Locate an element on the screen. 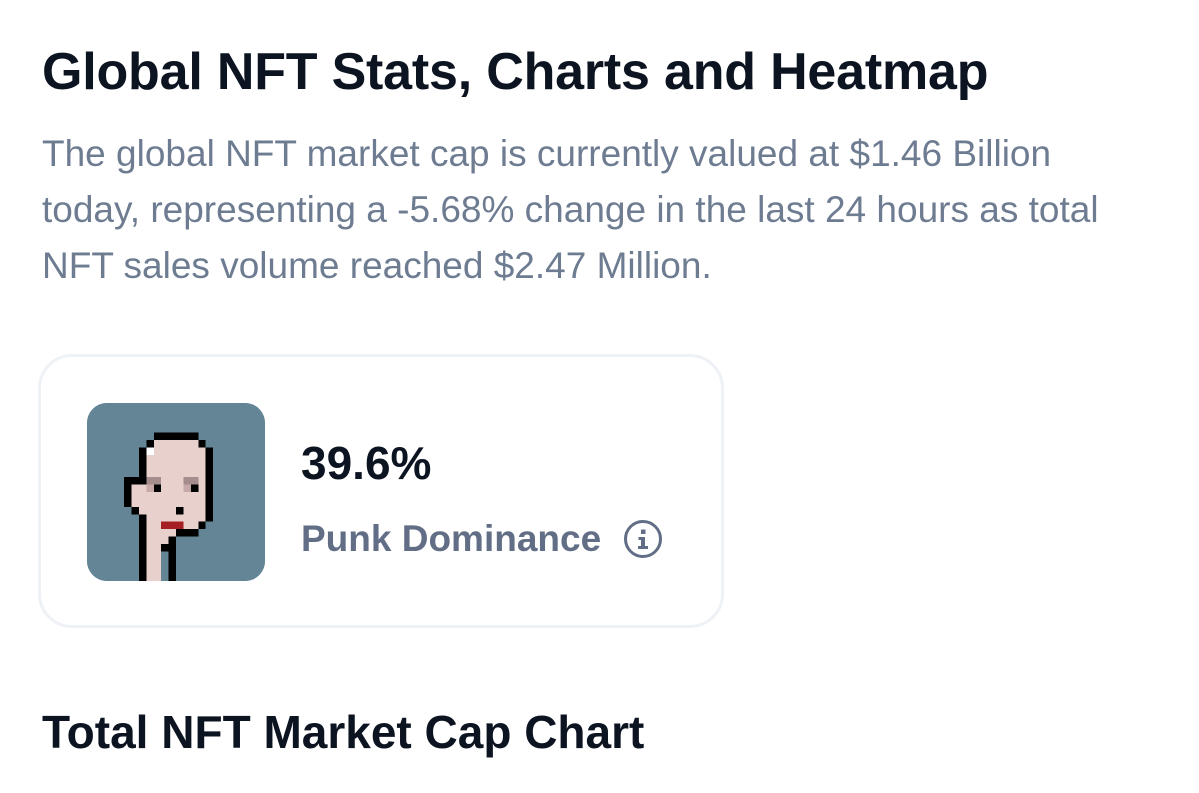  punk-dominance-label-row: Punk Dominance is located at coordinates (482, 539).